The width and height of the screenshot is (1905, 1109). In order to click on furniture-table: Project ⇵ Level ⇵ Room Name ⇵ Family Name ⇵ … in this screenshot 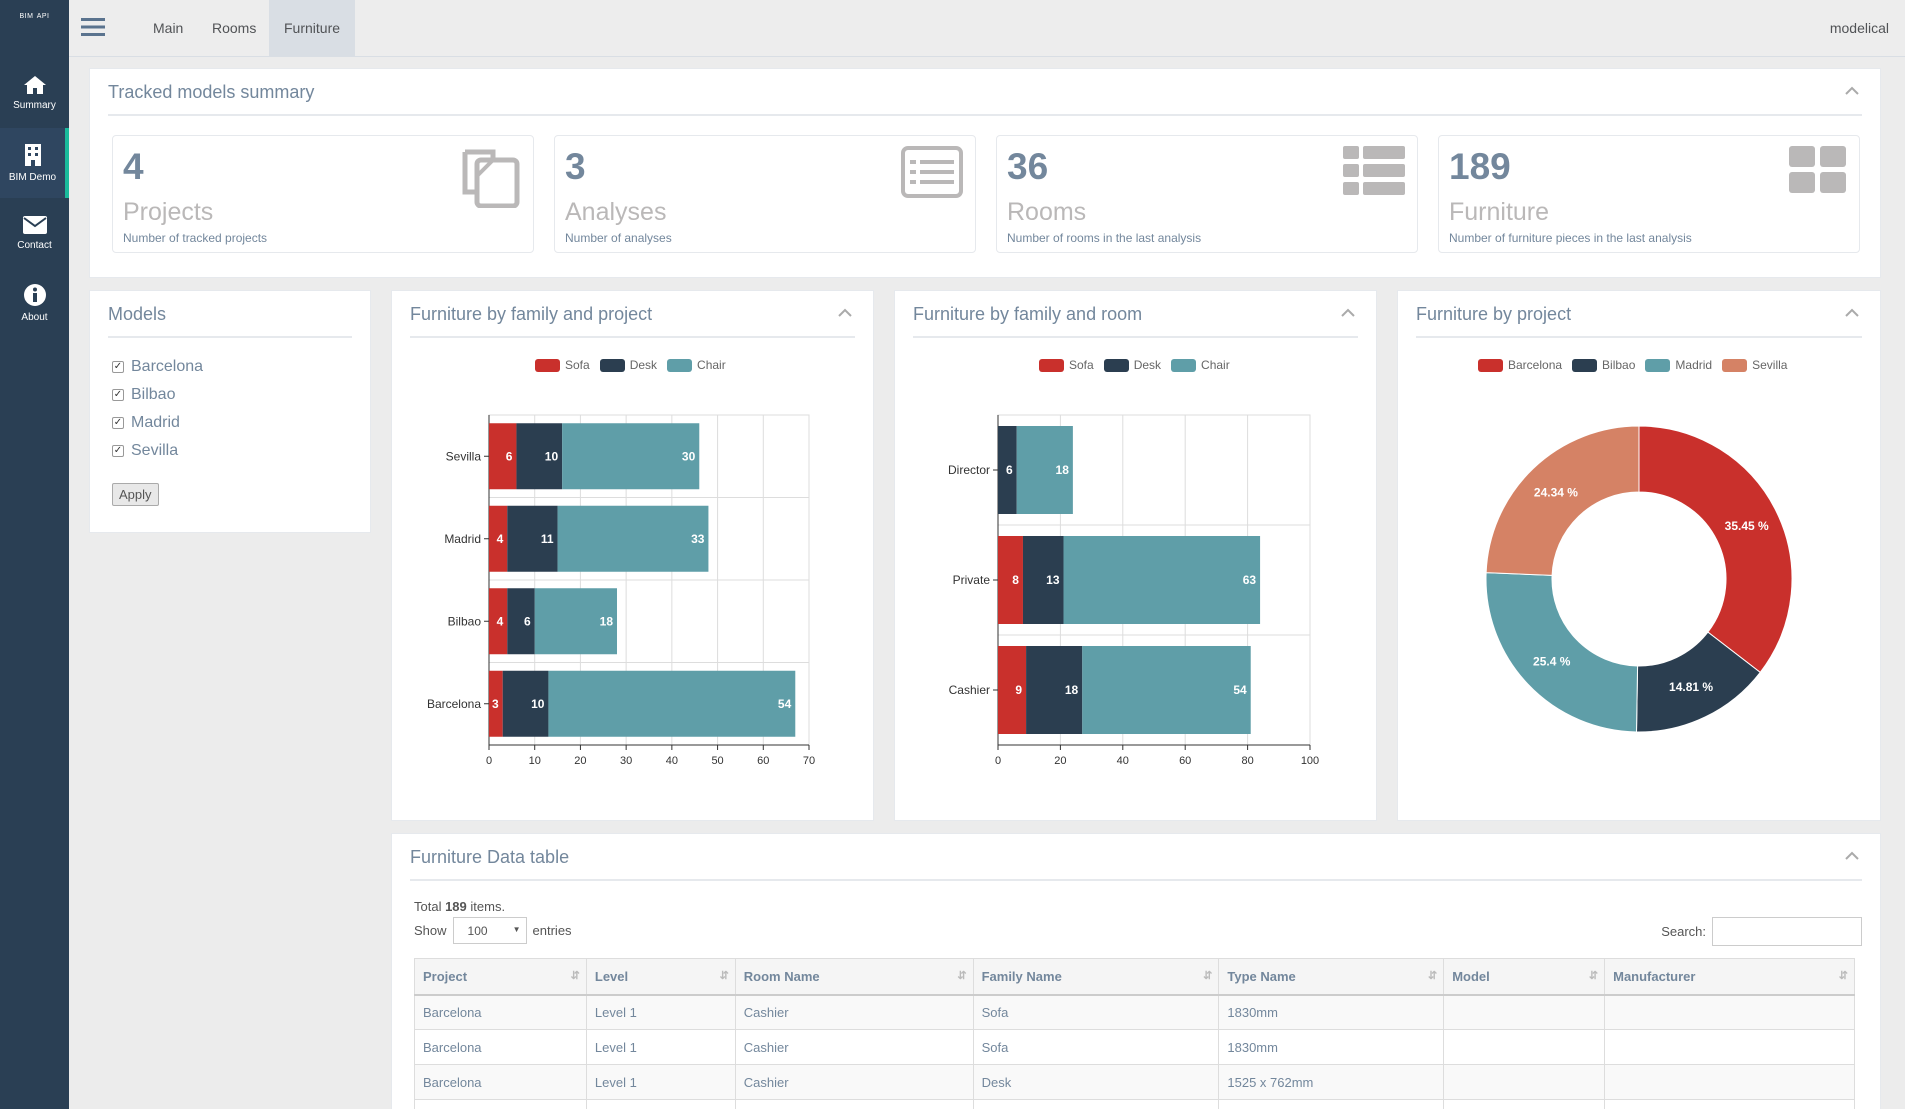, I will do `click(1134, 1033)`.